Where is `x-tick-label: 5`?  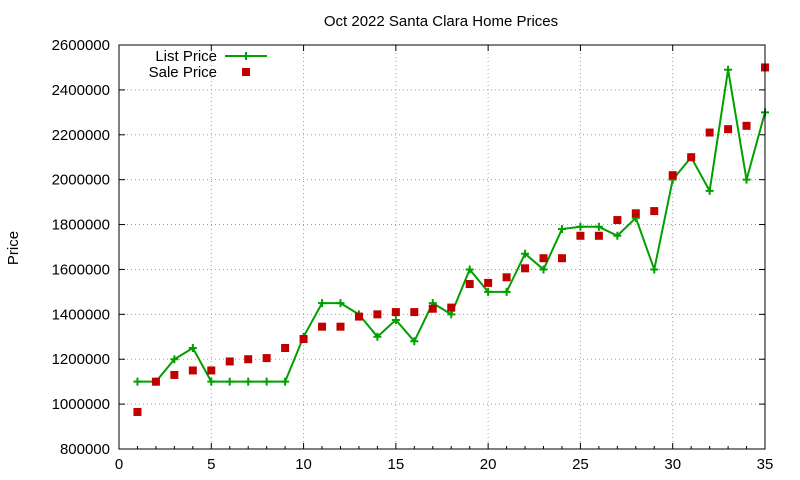 x-tick-label: 5 is located at coordinates (211, 464).